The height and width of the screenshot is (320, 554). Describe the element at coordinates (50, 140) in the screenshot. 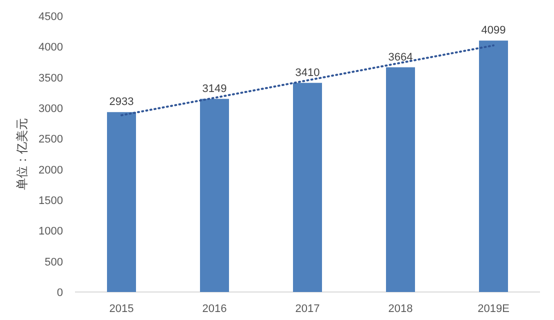

I see `y-tick-label: 2500` at that location.